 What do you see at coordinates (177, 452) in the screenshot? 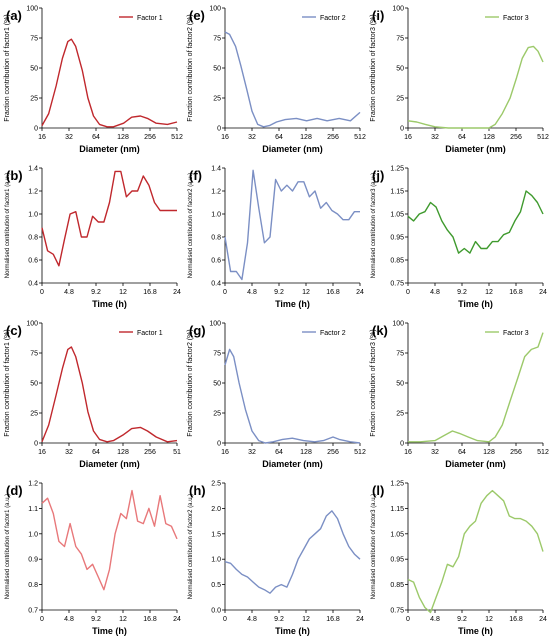
I see `x-tick-label: 51` at bounding box center [177, 452].